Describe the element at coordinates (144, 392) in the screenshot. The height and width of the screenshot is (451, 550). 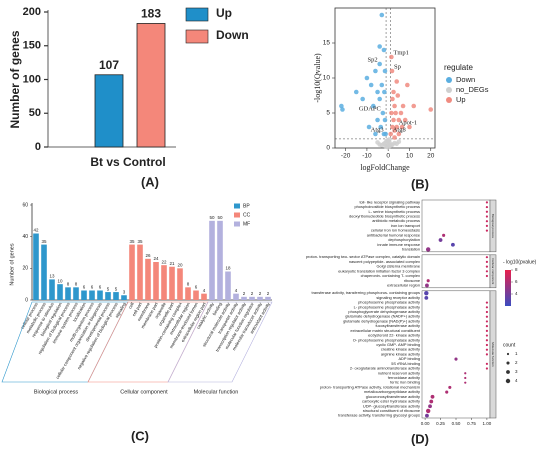
I see `group-label: Cellular component` at that location.